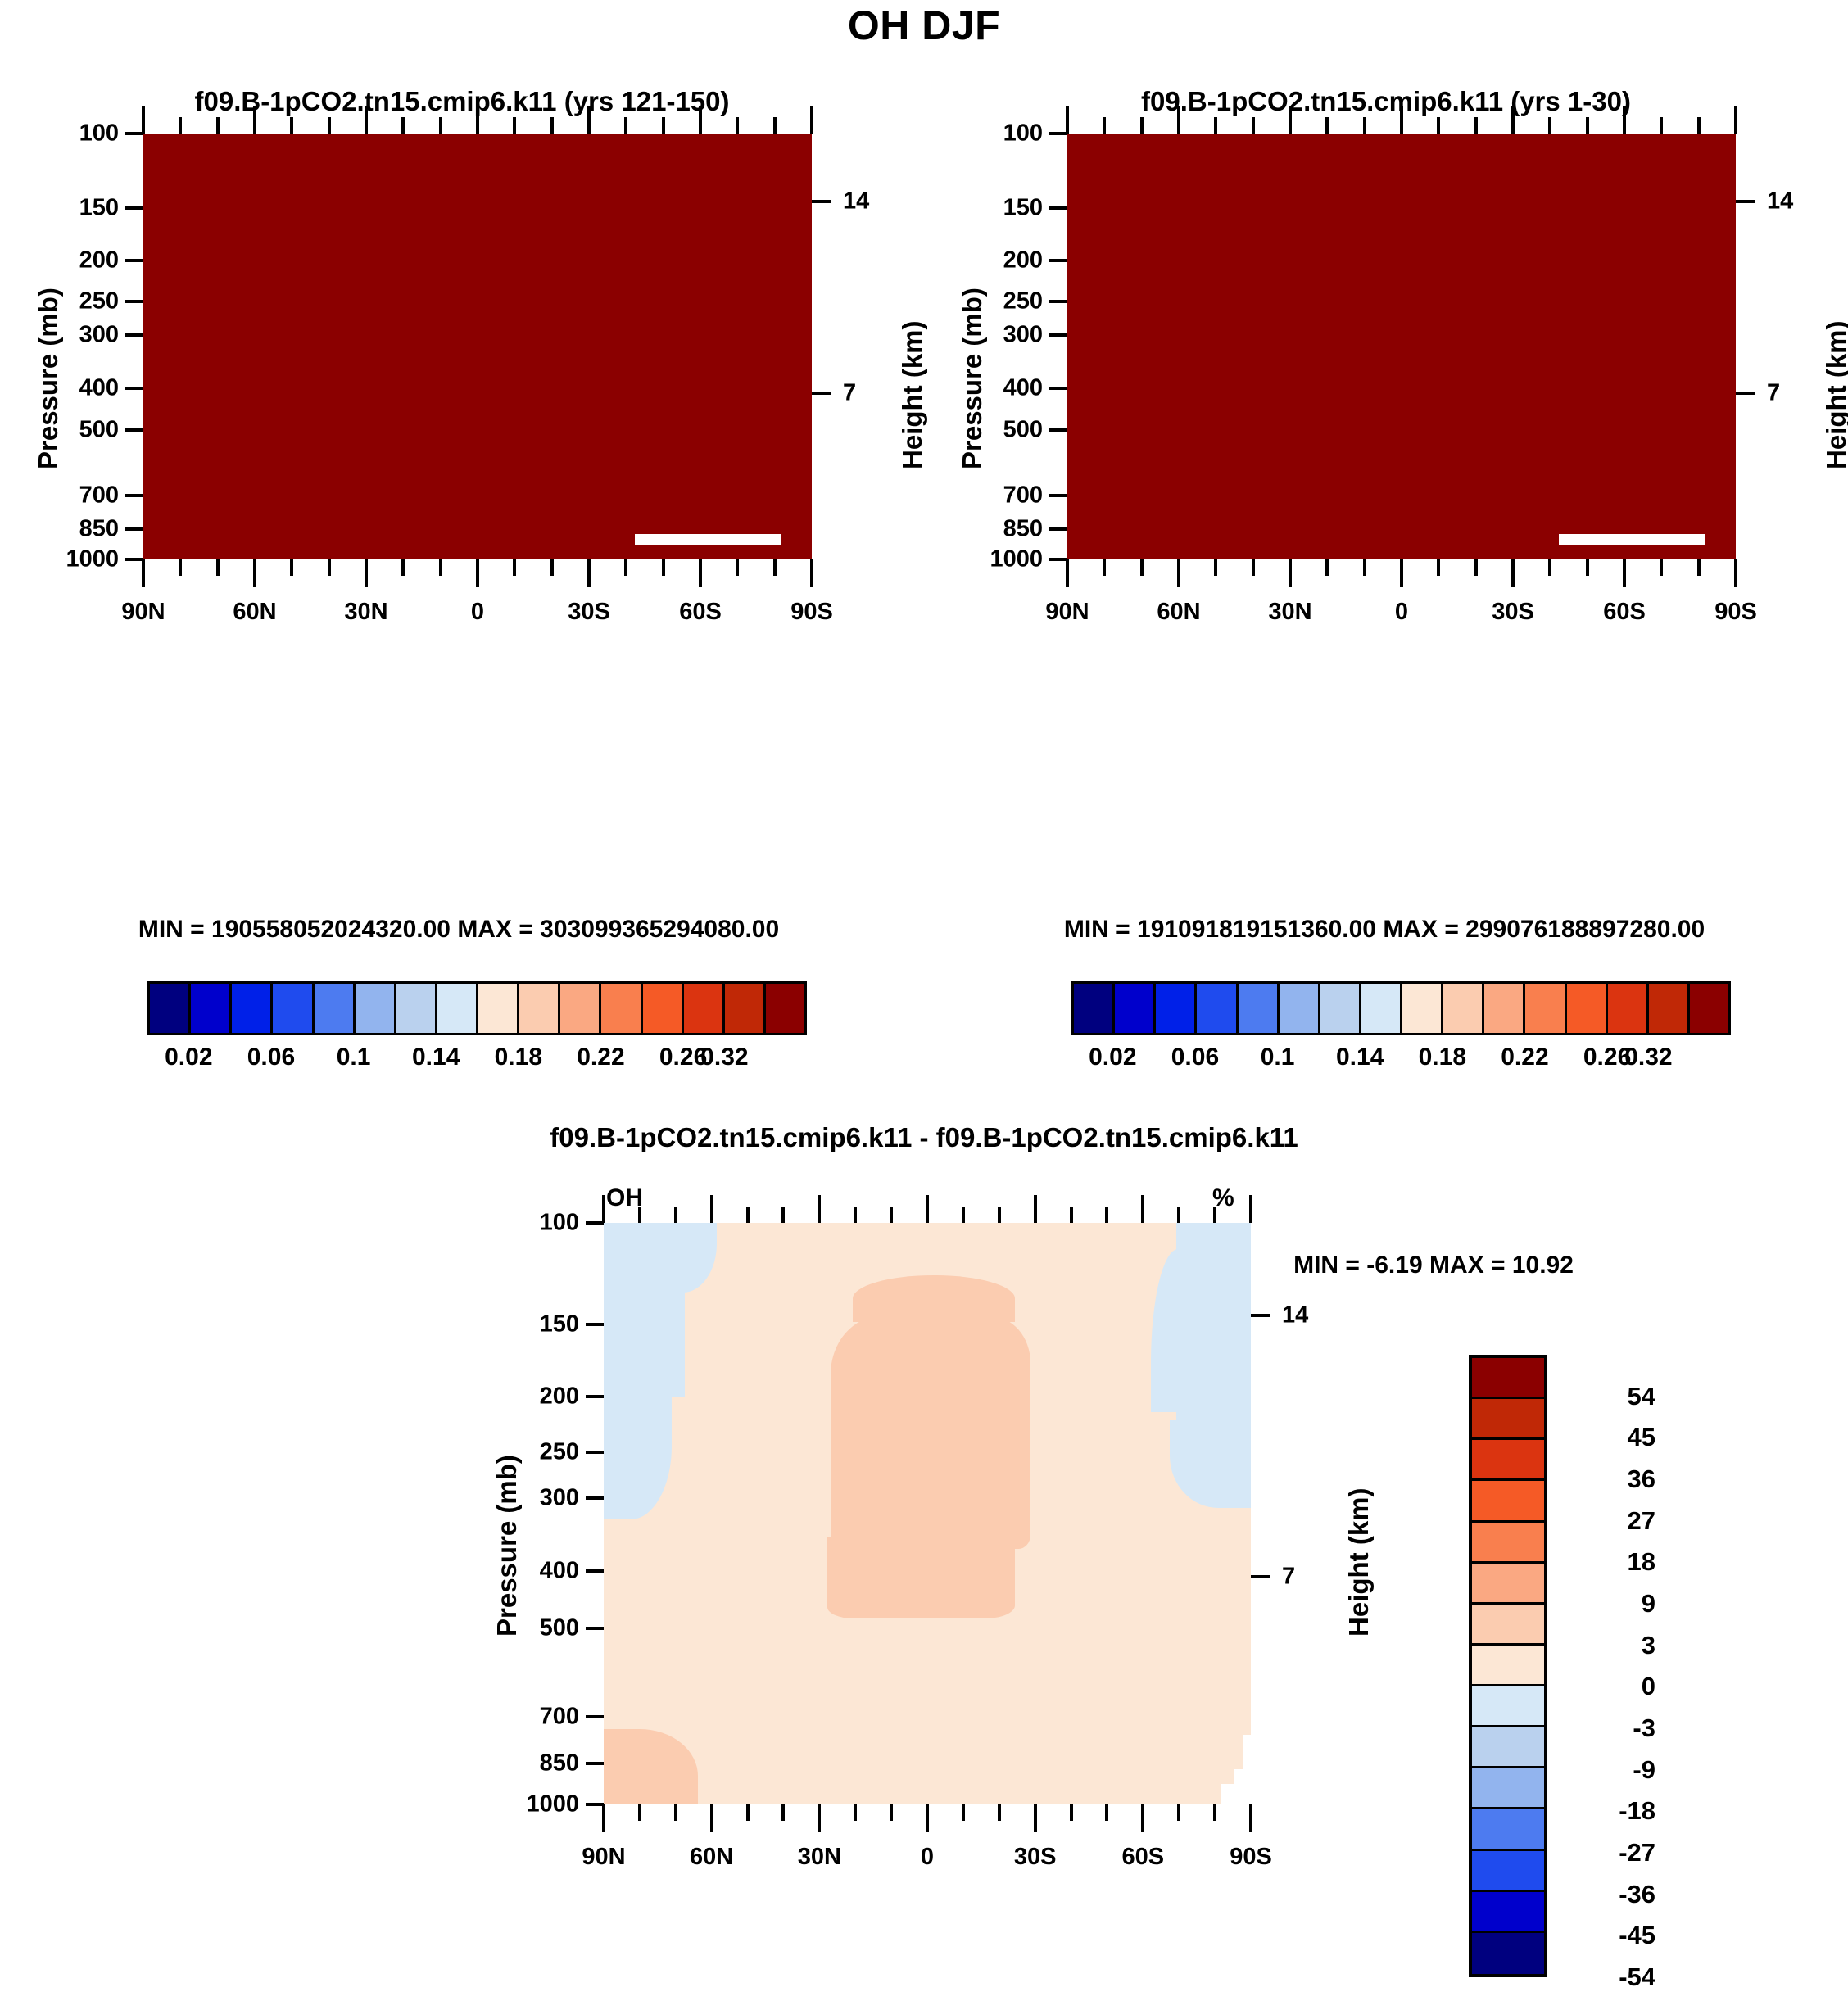 This screenshot has height=1992, width=1848. What do you see at coordinates (48, 378) in the screenshot?
I see `panel-top-left-y-axis-title: Pressure (mb)` at bounding box center [48, 378].